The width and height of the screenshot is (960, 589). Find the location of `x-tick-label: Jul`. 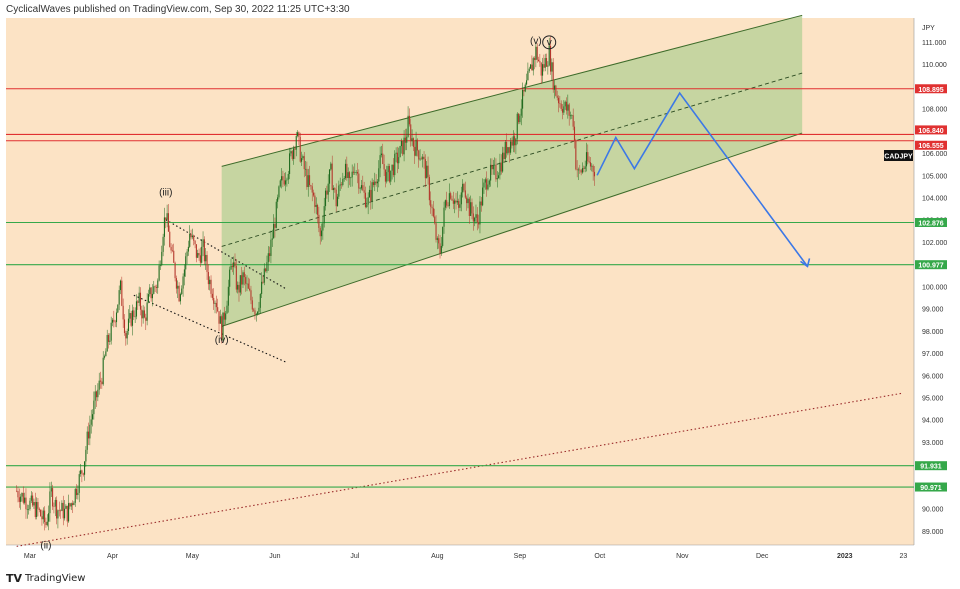

x-tick-label: Jul is located at coordinates (354, 556).